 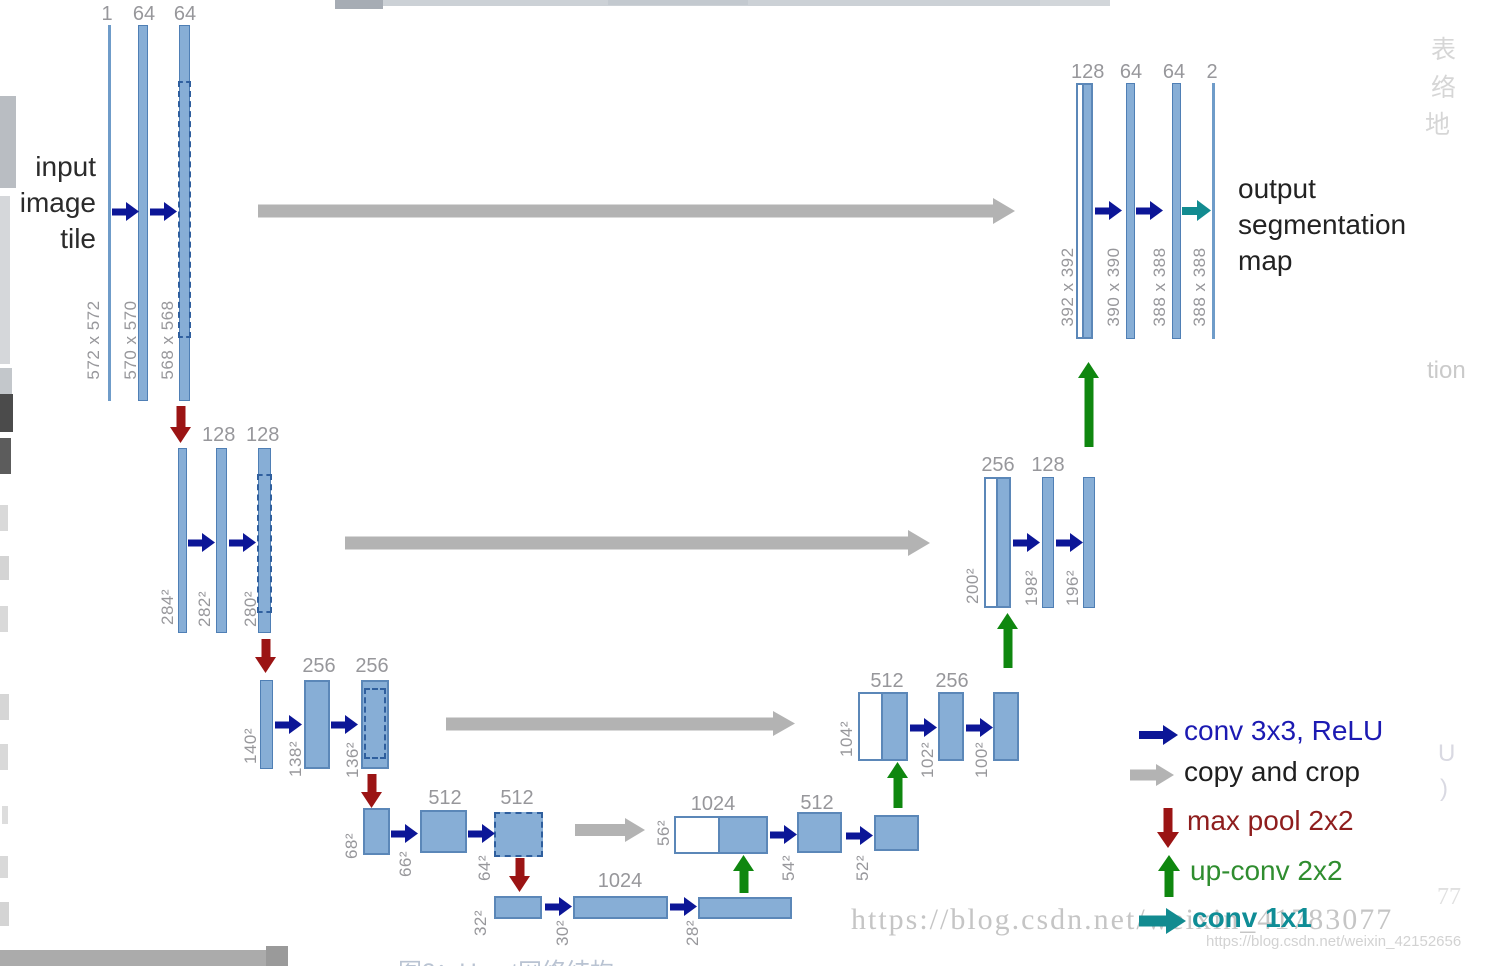 What do you see at coordinates (1270, 820) in the screenshot?
I see `legend-maxpool-label: max pool 2x2` at bounding box center [1270, 820].